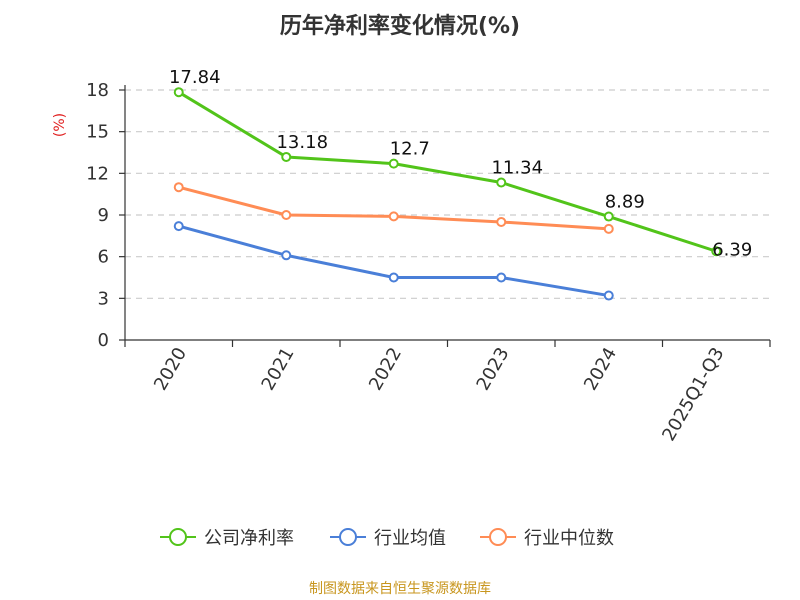 Image resolution: width=800 pixels, height=600 pixels. I want to click on x-tick-label: 2021, so click(277, 369).